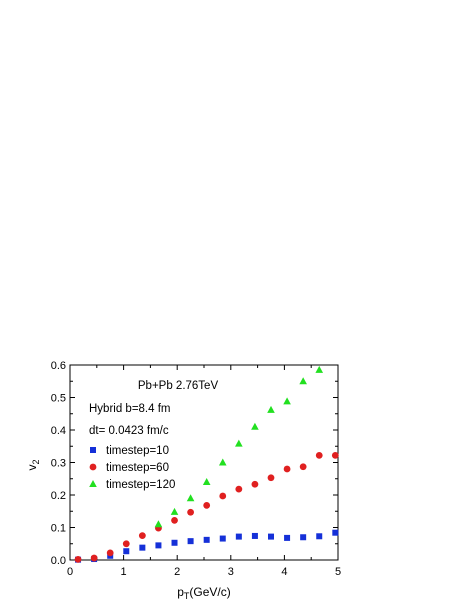  Describe the element at coordinates (180, 592) in the screenshot. I see `x-axis-label-main: p` at that location.